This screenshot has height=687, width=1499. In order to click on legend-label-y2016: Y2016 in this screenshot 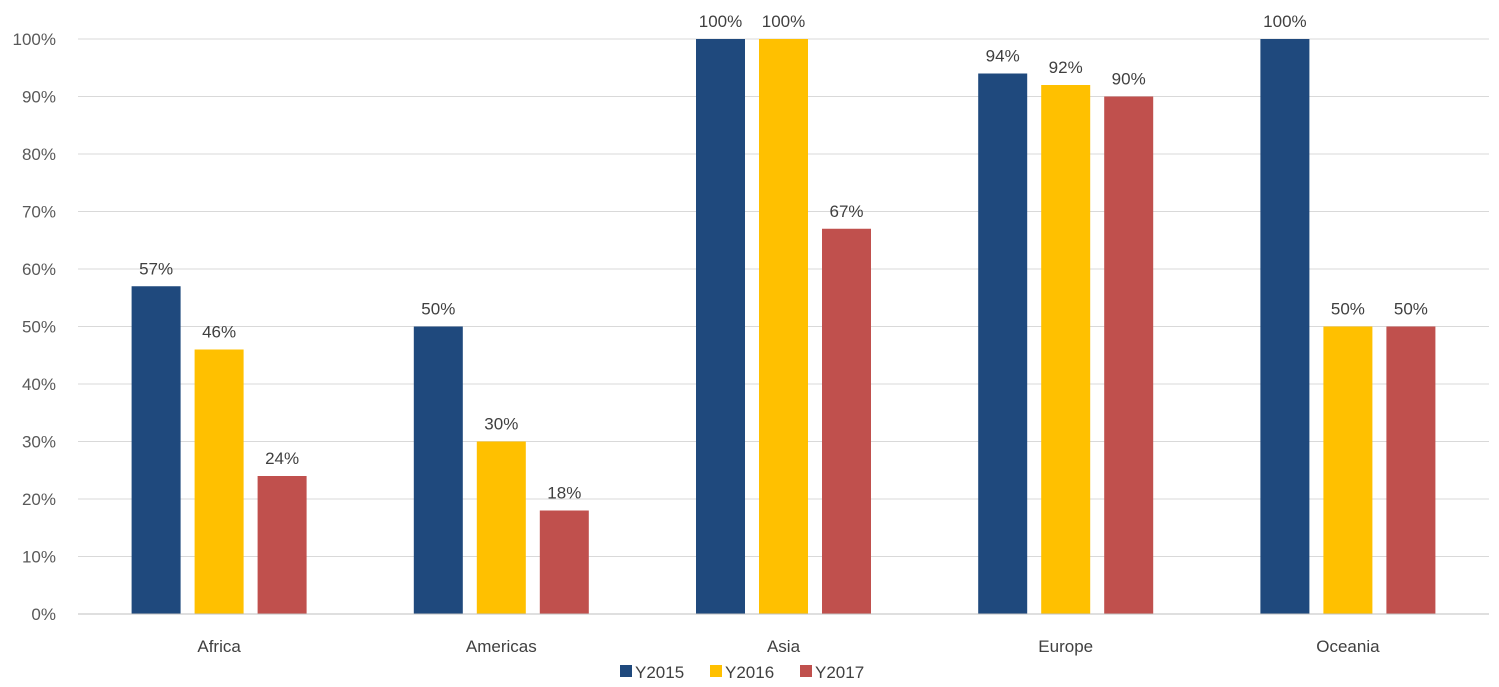, I will do `click(749, 672)`.